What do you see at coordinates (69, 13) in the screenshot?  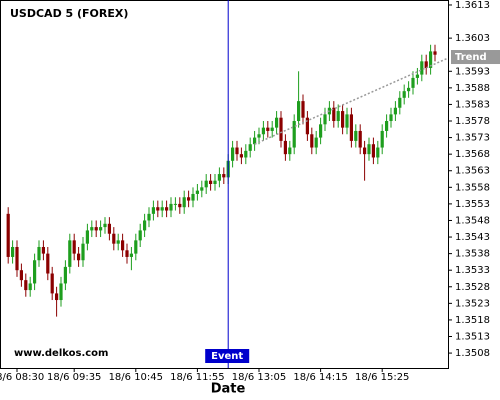 I see `chart-title: USDCAD 5 (FOREX)` at bounding box center [69, 13].